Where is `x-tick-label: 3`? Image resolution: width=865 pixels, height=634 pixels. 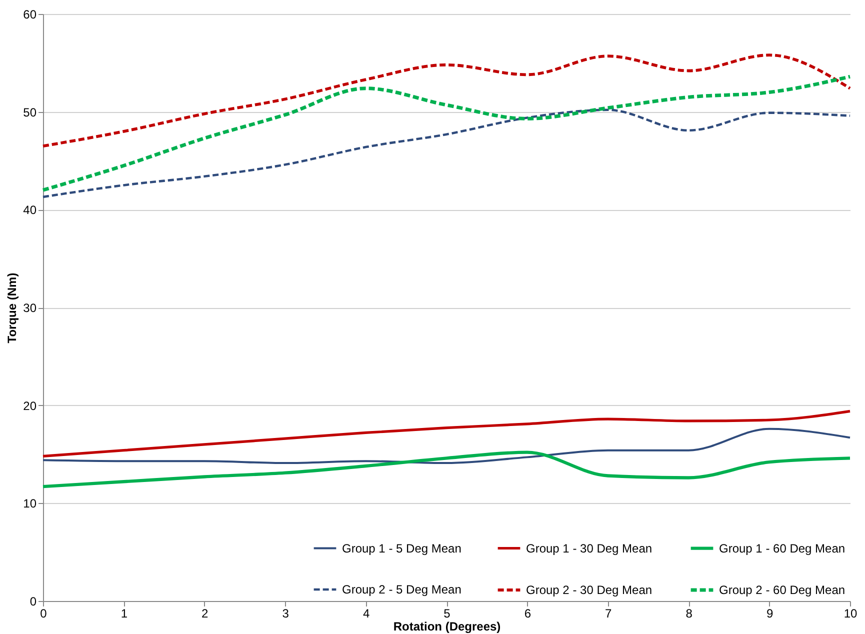 x-tick-label: 3 is located at coordinates (286, 613).